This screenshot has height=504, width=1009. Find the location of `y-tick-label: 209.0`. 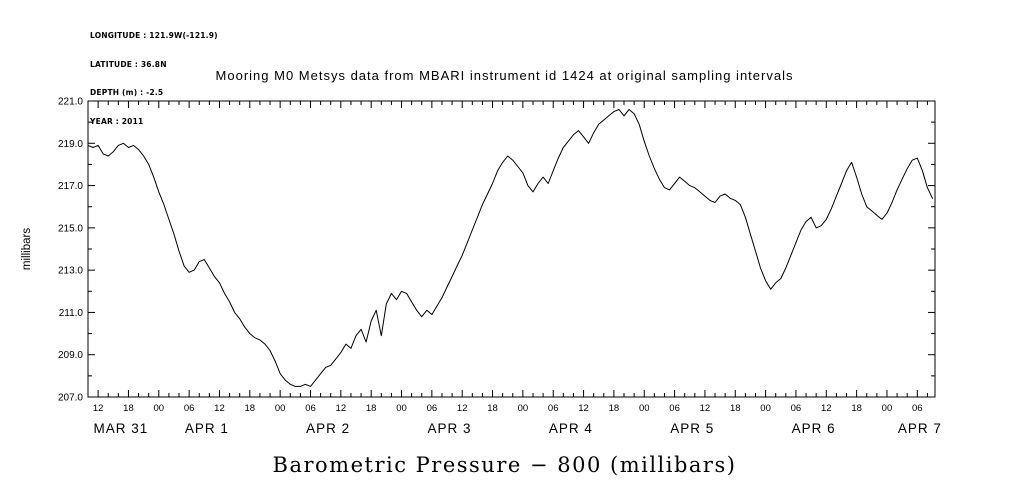

y-tick-label: 209.0 is located at coordinates (70, 355).